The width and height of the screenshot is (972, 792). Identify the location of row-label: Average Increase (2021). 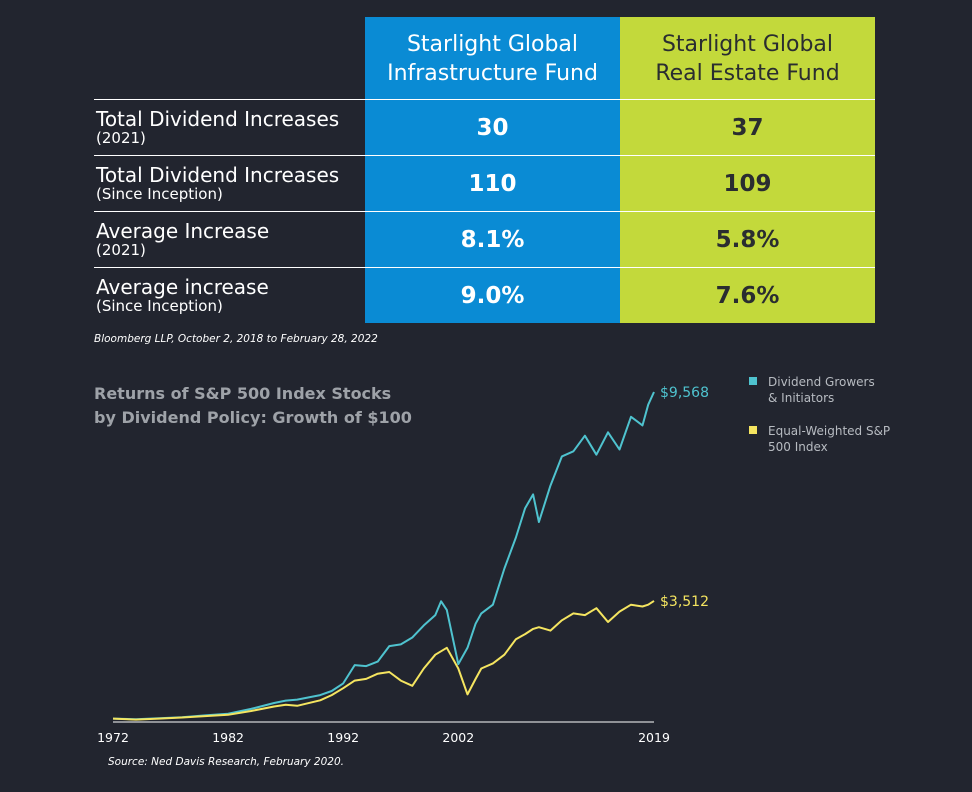
(229, 239).